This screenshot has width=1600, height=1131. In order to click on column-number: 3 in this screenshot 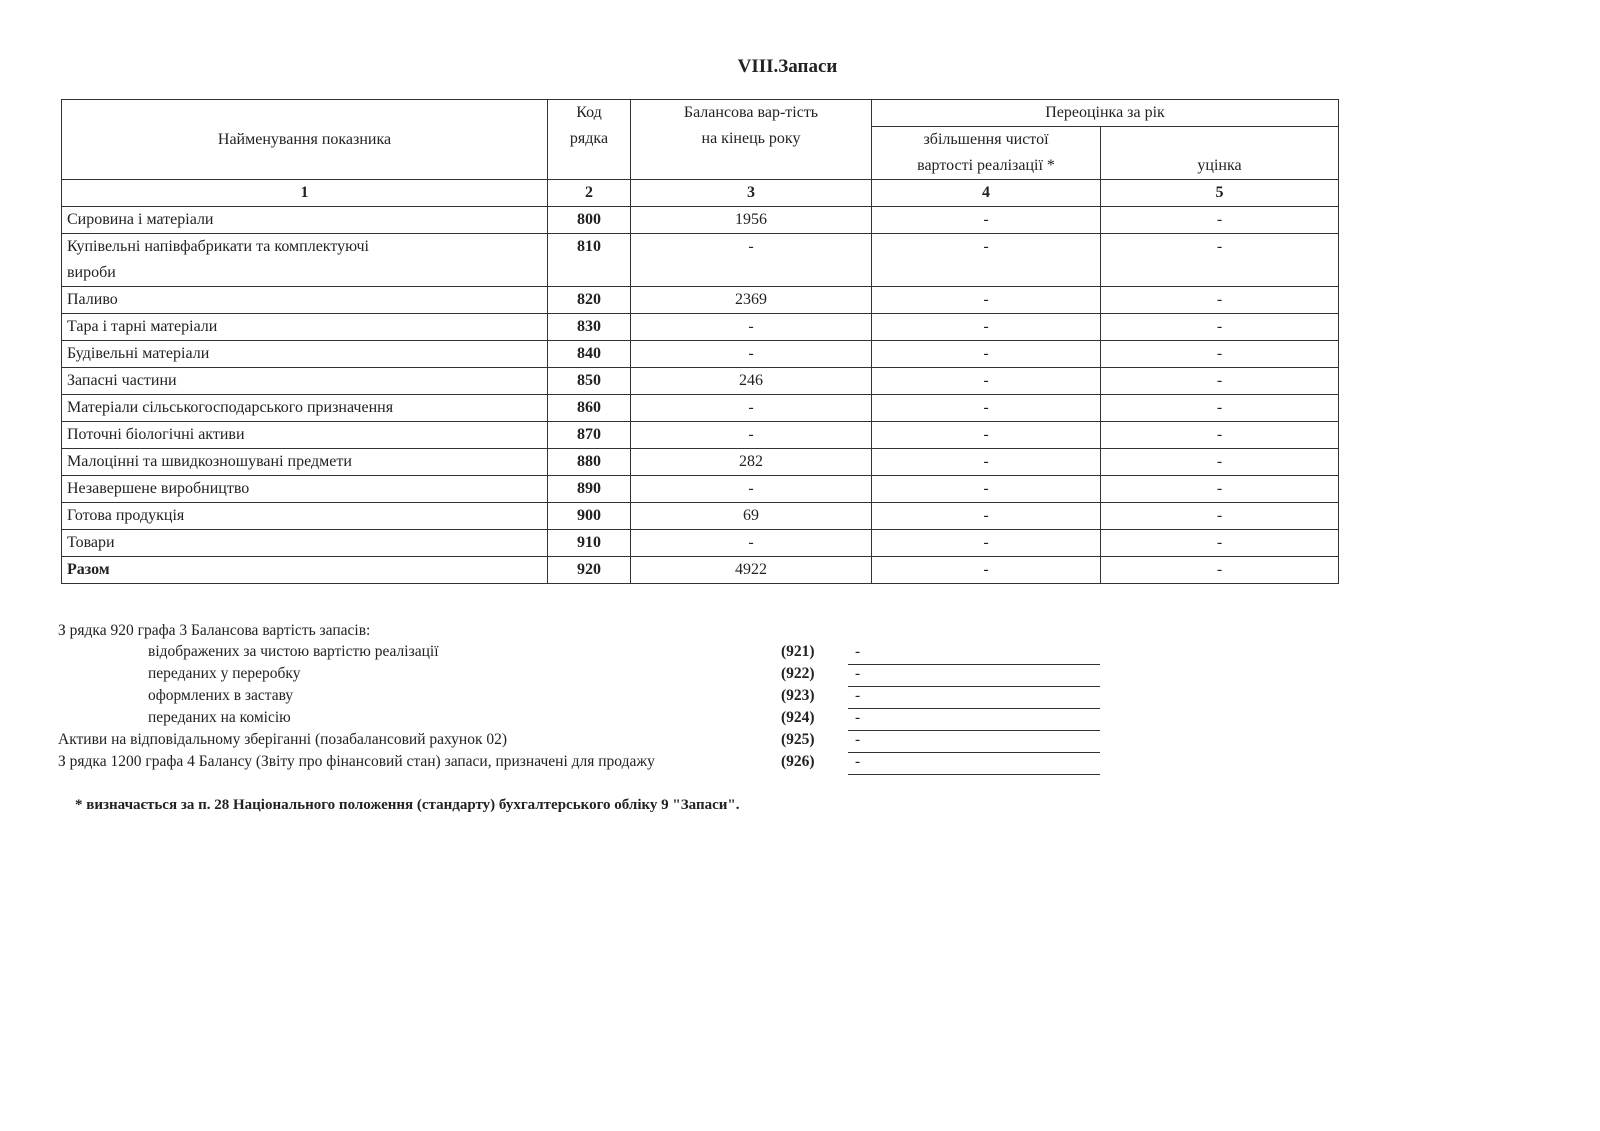, I will do `click(751, 193)`.